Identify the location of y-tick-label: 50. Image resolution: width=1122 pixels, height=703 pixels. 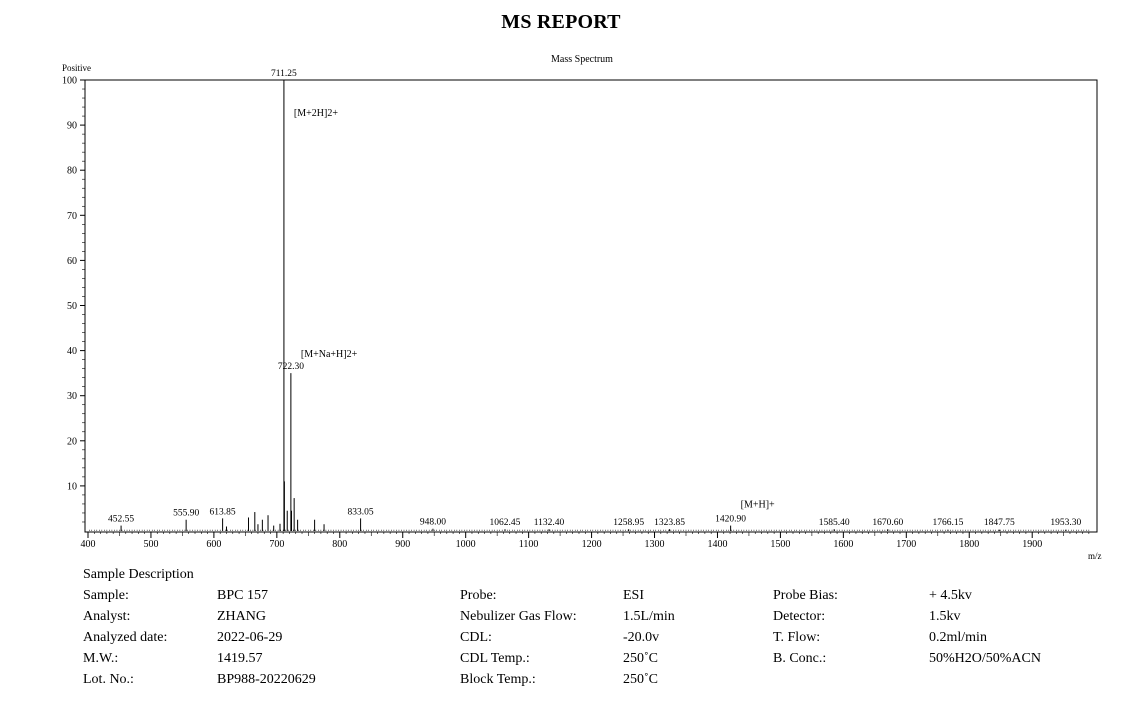
(72, 306).